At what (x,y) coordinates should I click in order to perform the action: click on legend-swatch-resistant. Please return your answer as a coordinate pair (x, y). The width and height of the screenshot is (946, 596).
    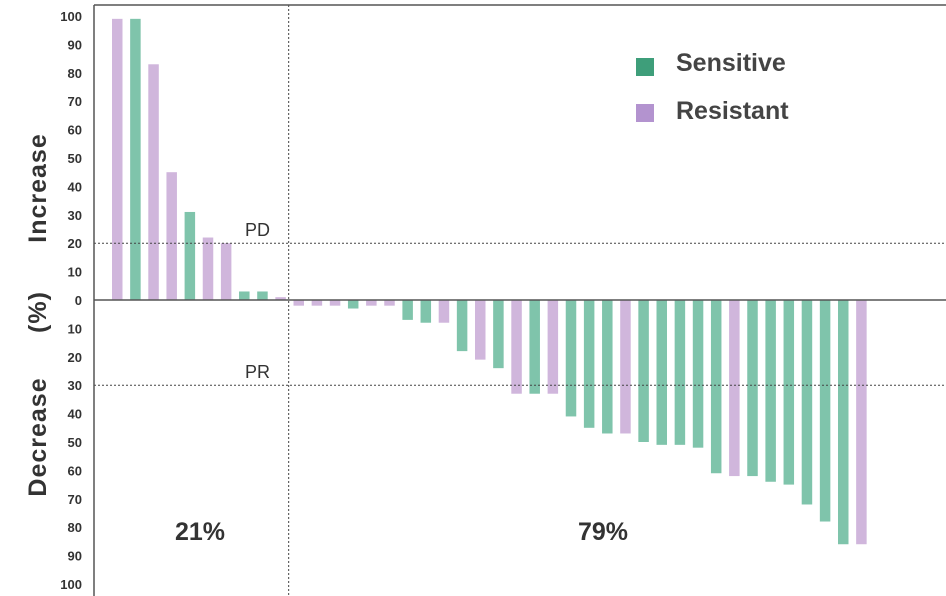
    Looking at the image, I should click on (645, 113).